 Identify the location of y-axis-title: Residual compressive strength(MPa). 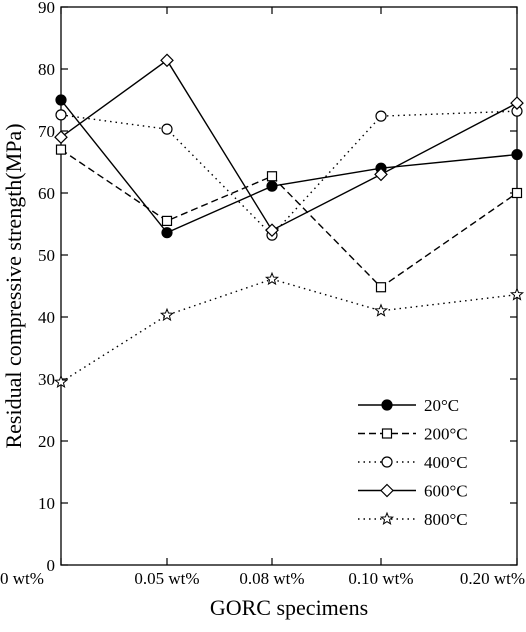
(13, 285).